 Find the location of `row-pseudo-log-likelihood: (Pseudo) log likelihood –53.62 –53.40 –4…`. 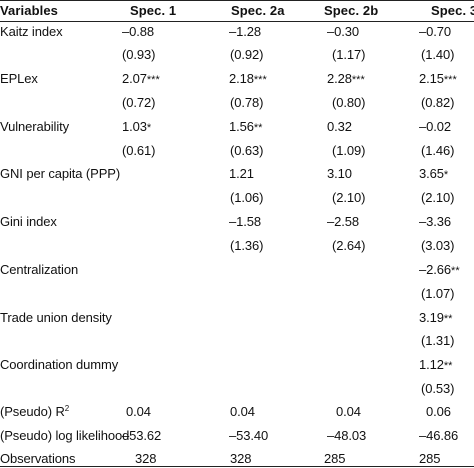

row-pseudo-log-likelihood: (Pseudo) log likelihood –53.62 –53.40 –4… is located at coordinates (237, 436).